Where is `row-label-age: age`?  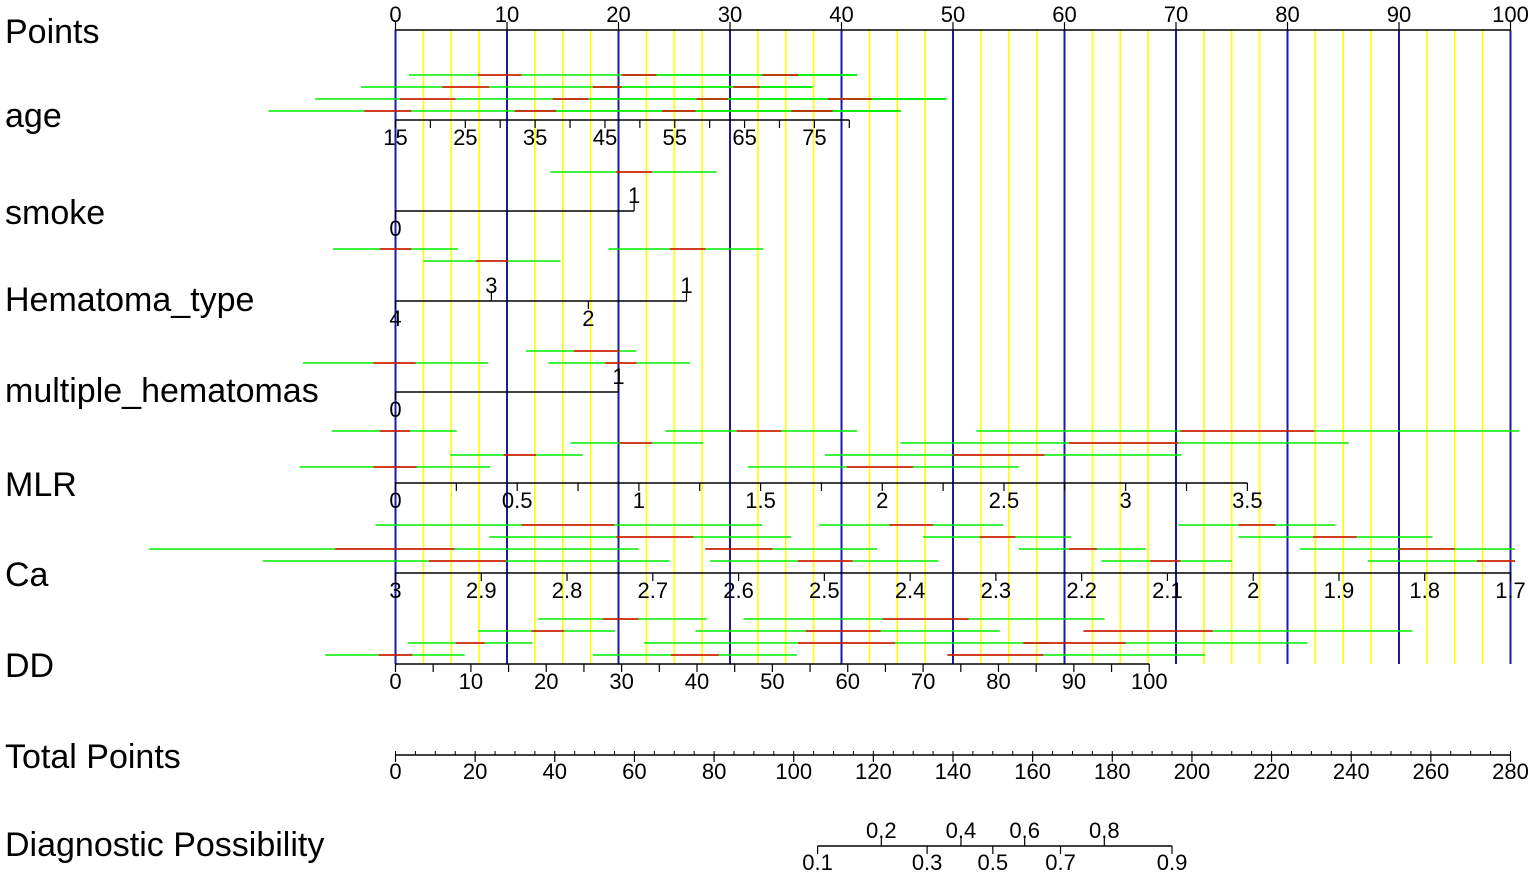
row-label-age: age is located at coordinates (33, 116).